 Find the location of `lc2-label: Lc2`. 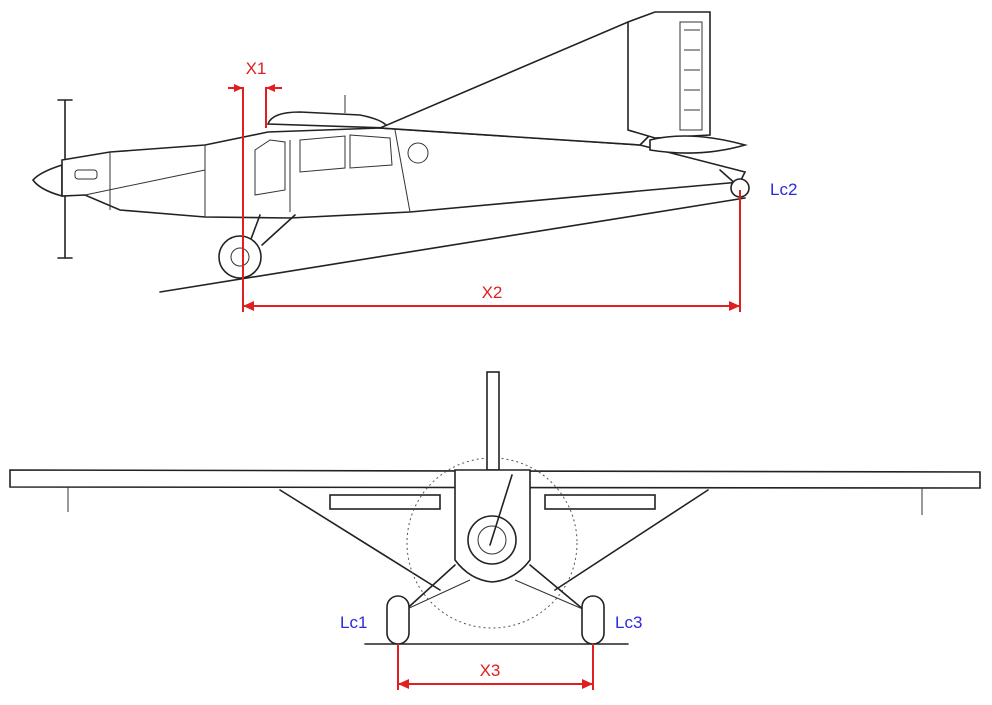

lc2-label: Lc2 is located at coordinates (783, 189).